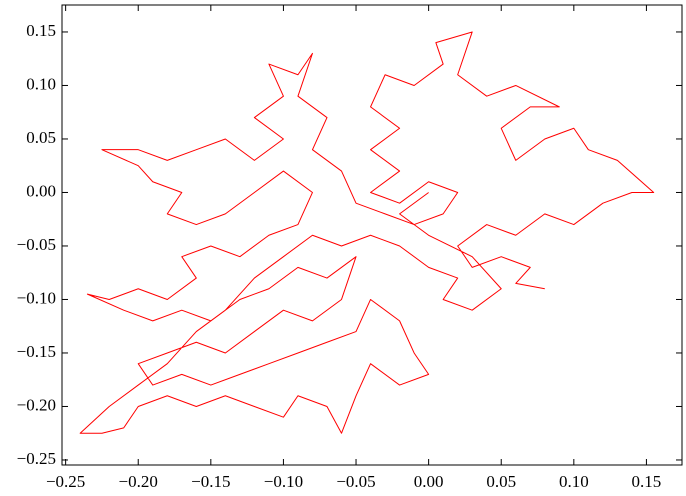 The height and width of the screenshot is (496, 686). Describe the element at coordinates (647, 481) in the screenshot. I see `x-tick-label: 0.15` at that location.